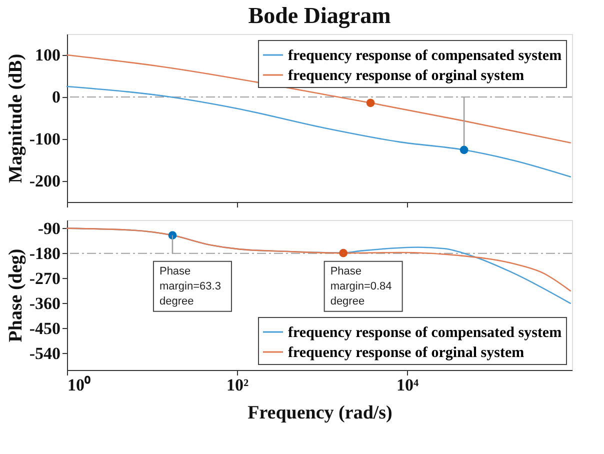 This screenshot has width=604, height=454. What do you see at coordinates (44, 328) in the screenshot?
I see `y-tick-label: -450` at bounding box center [44, 328].